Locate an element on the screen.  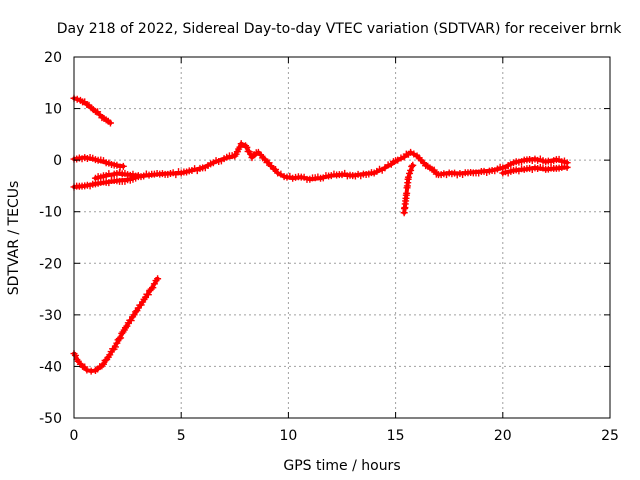
y-axis-label: SDTVAR / TECUs is located at coordinates (14, 238).